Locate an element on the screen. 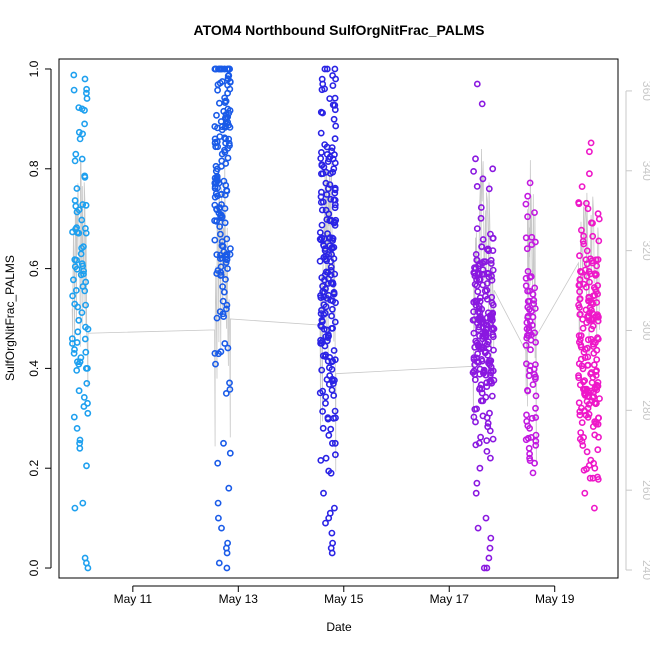  y-tick-label: 0.6 is located at coordinates (34, 268).